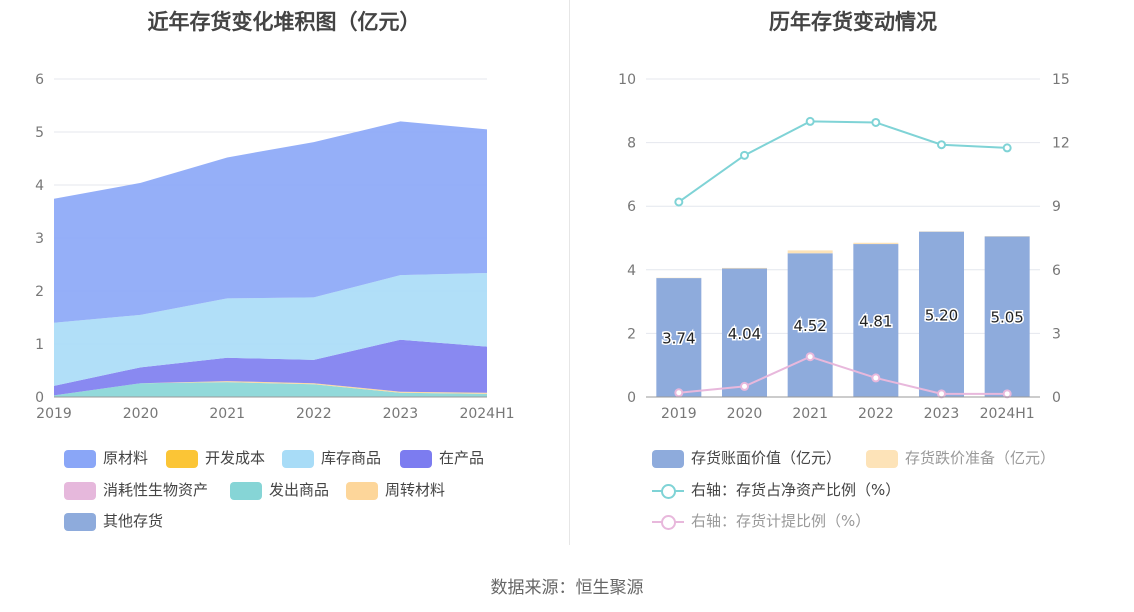  Describe the element at coordinates (462, 458) in the screenshot. I see `legend-label: 在产品` at that location.